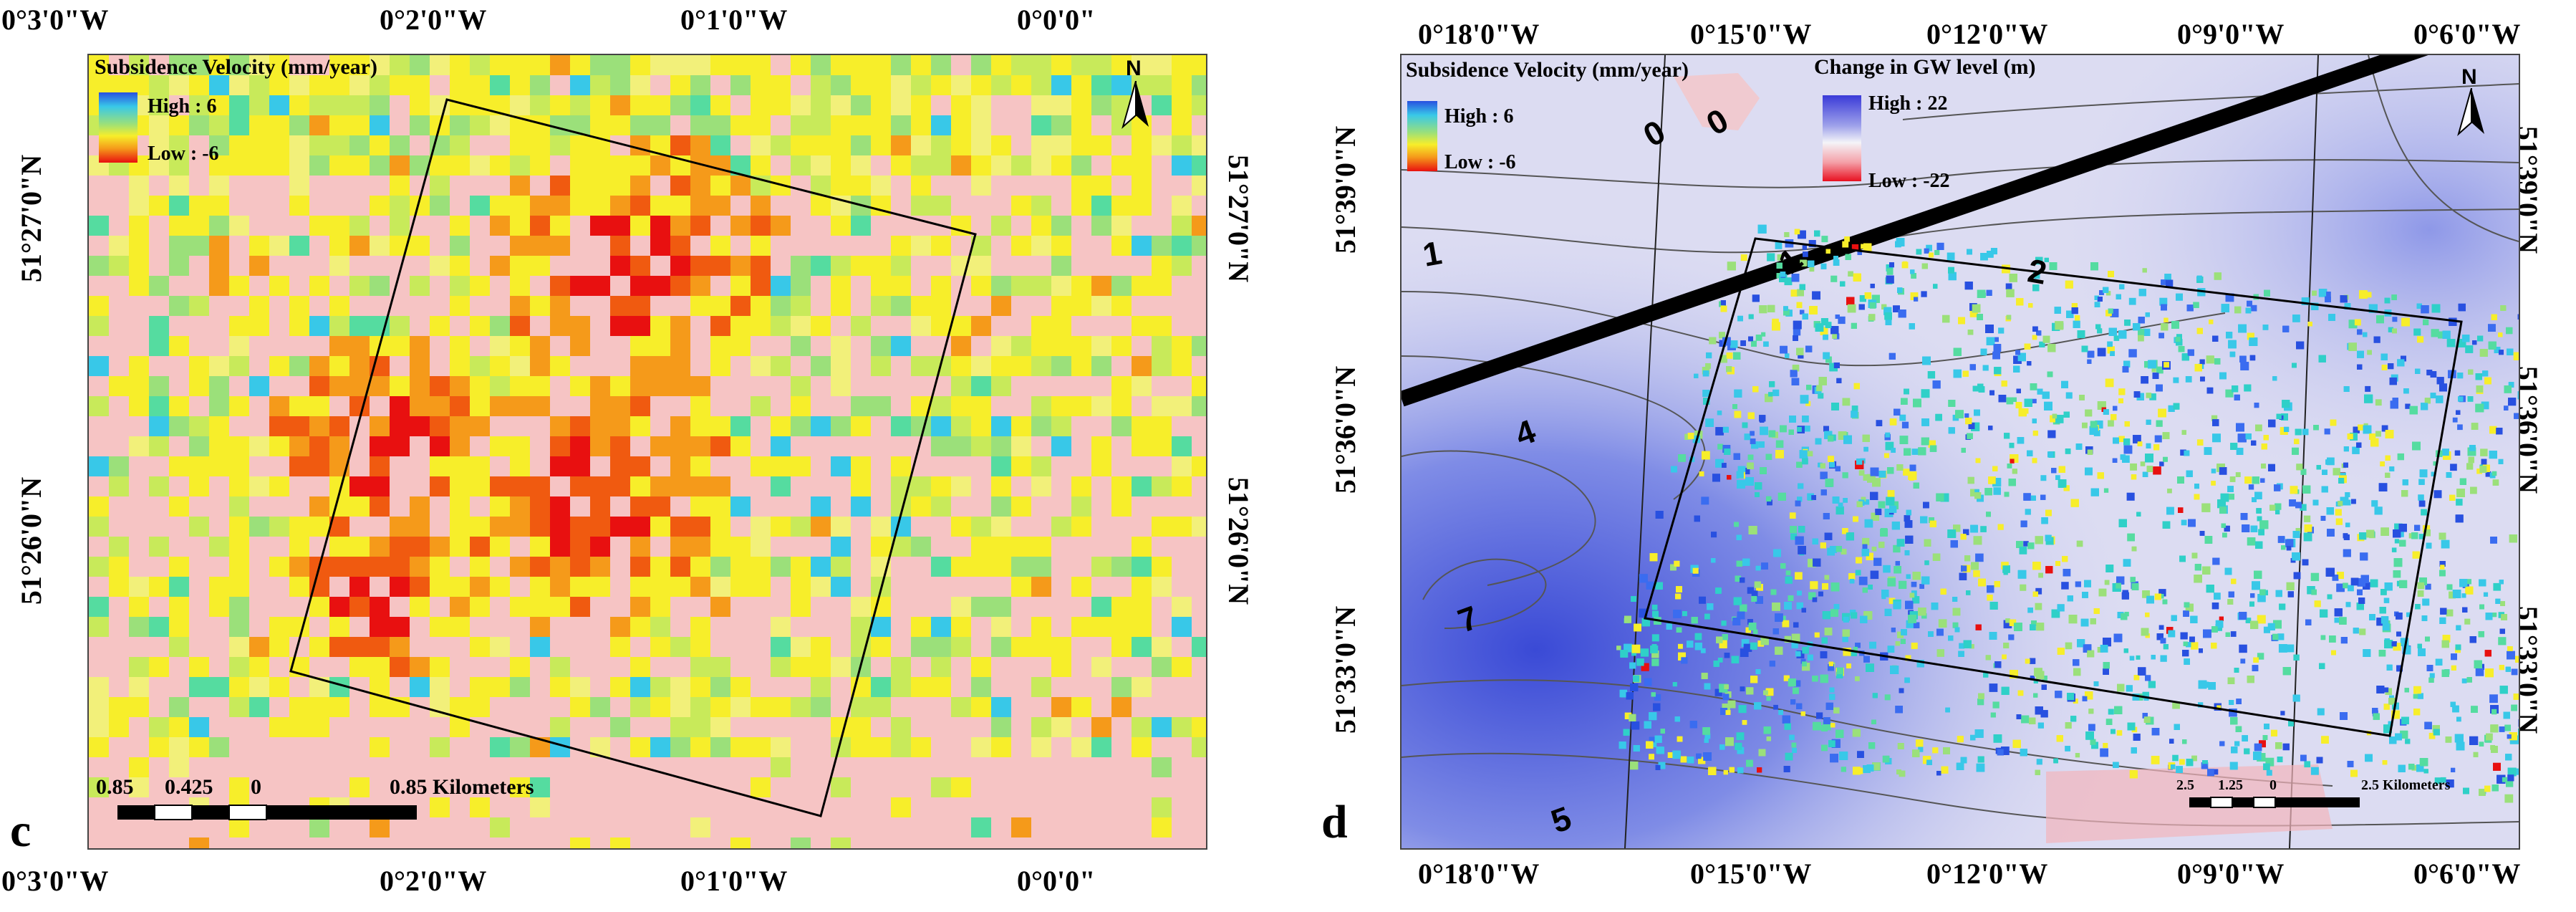 The height and width of the screenshot is (912, 2576). What do you see at coordinates (267, 812) in the screenshot?
I see `c-scale-bar` at bounding box center [267, 812].